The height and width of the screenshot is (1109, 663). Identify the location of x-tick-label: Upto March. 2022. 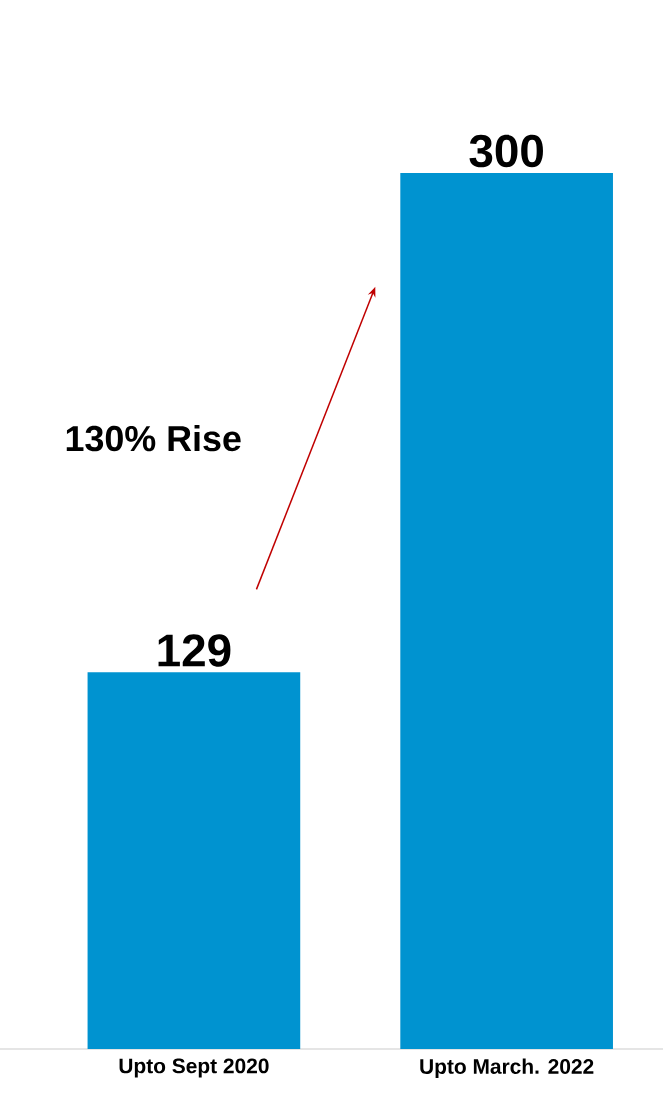
(507, 1068).